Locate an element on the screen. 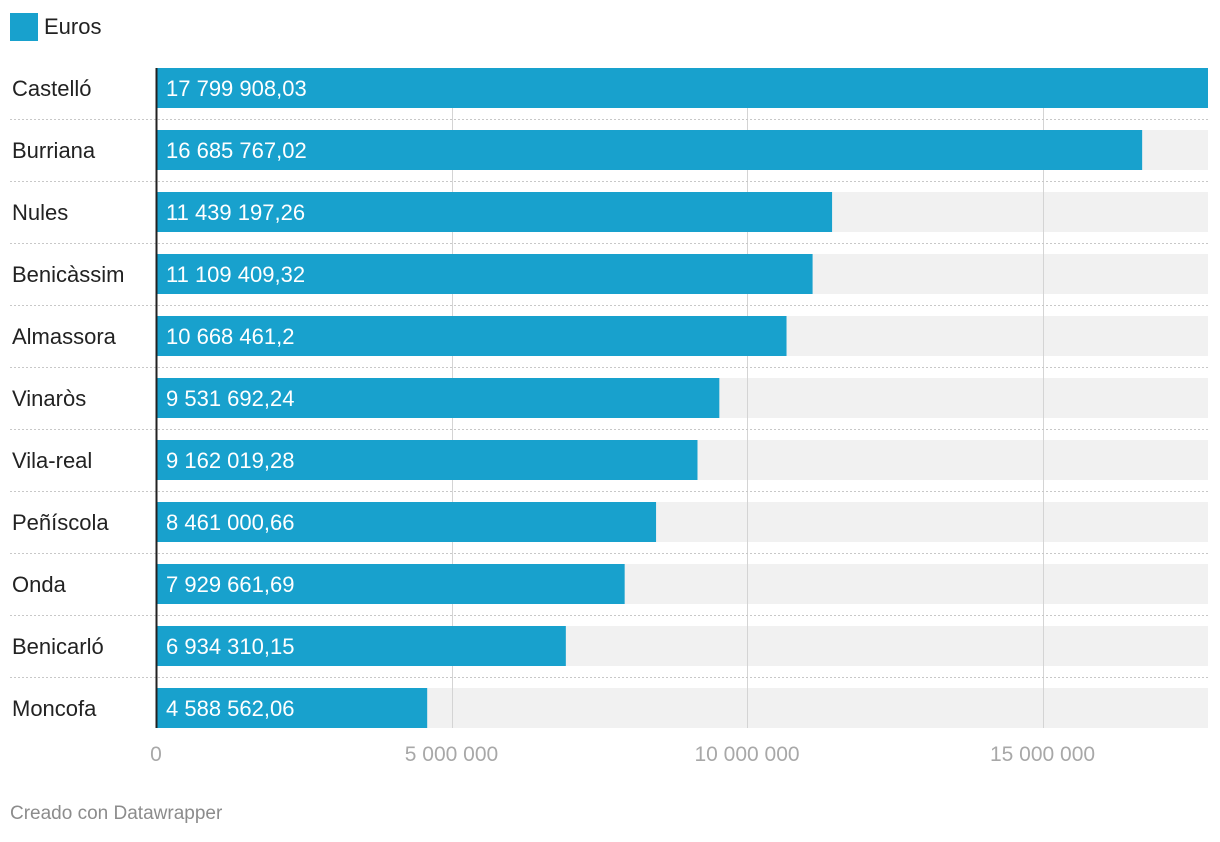 Image resolution: width=1220 pixels, height=842 pixels. category-label: Burriana is located at coordinates (54, 150).